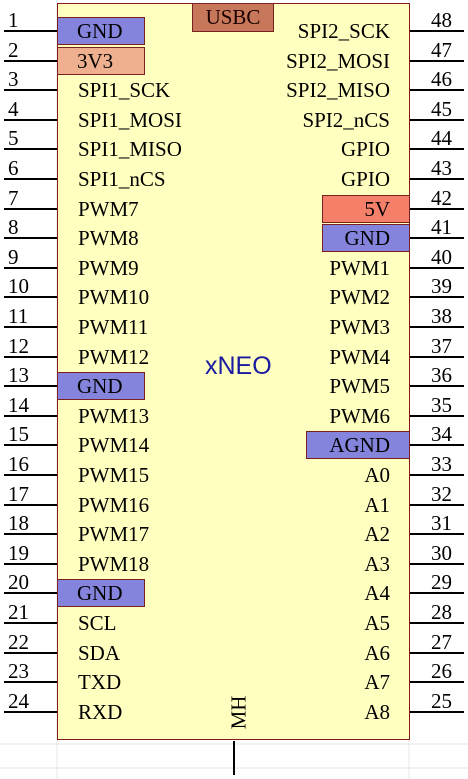  What do you see at coordinates (18, 700) in the screenshot?
I see `left-pin-number: 24` at bounding box center [18, 700].